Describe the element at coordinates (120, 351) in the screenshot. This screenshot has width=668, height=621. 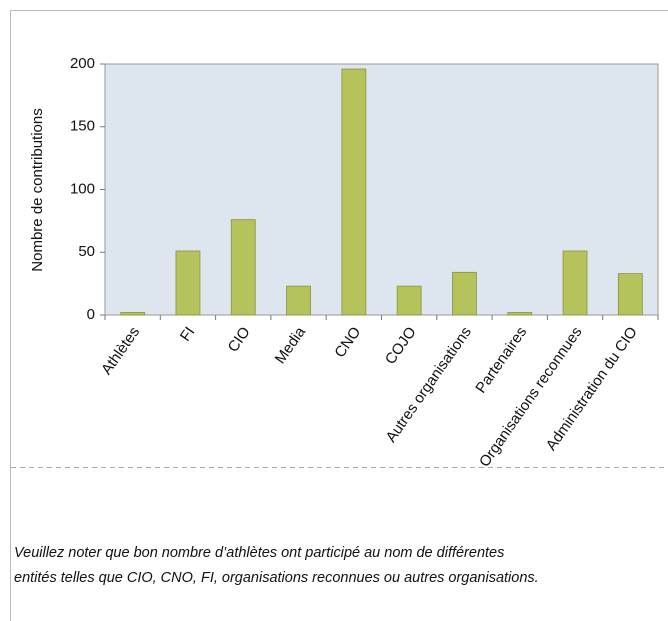
I see `x-tick-label: Athlètes` at that location.